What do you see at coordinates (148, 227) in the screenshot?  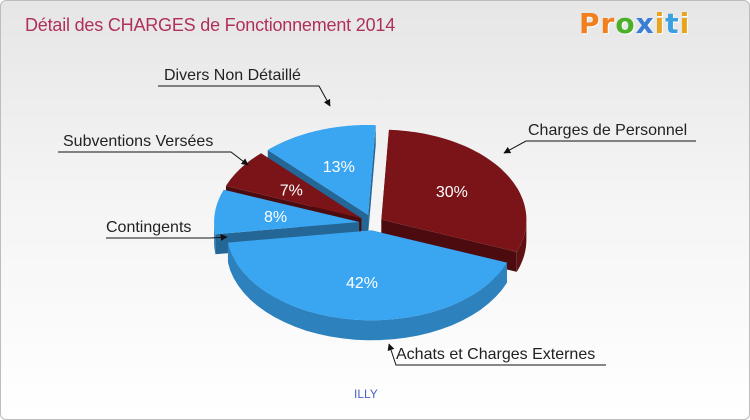 I see `label-contingents: Contingents` at bounding box center [148, 227].